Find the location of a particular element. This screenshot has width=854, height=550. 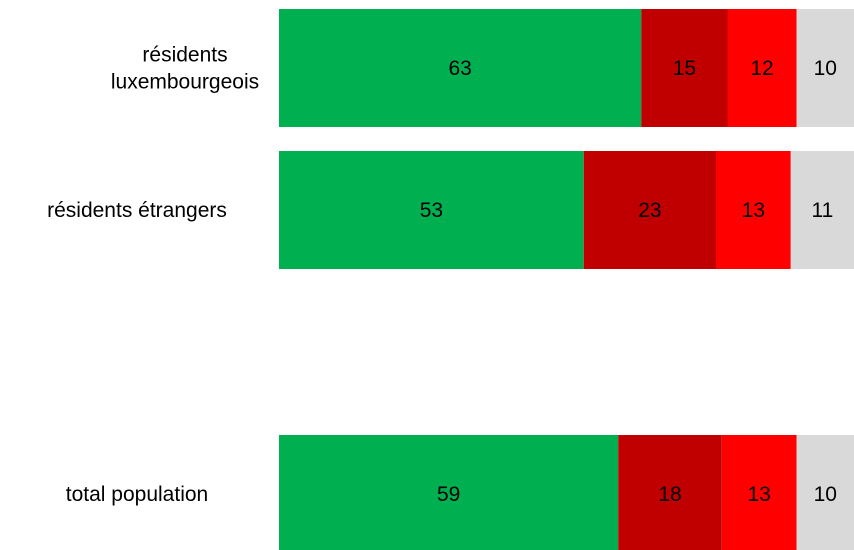

data-label-residents-etrangers-3: 13 is located at coordinates (753, 210).